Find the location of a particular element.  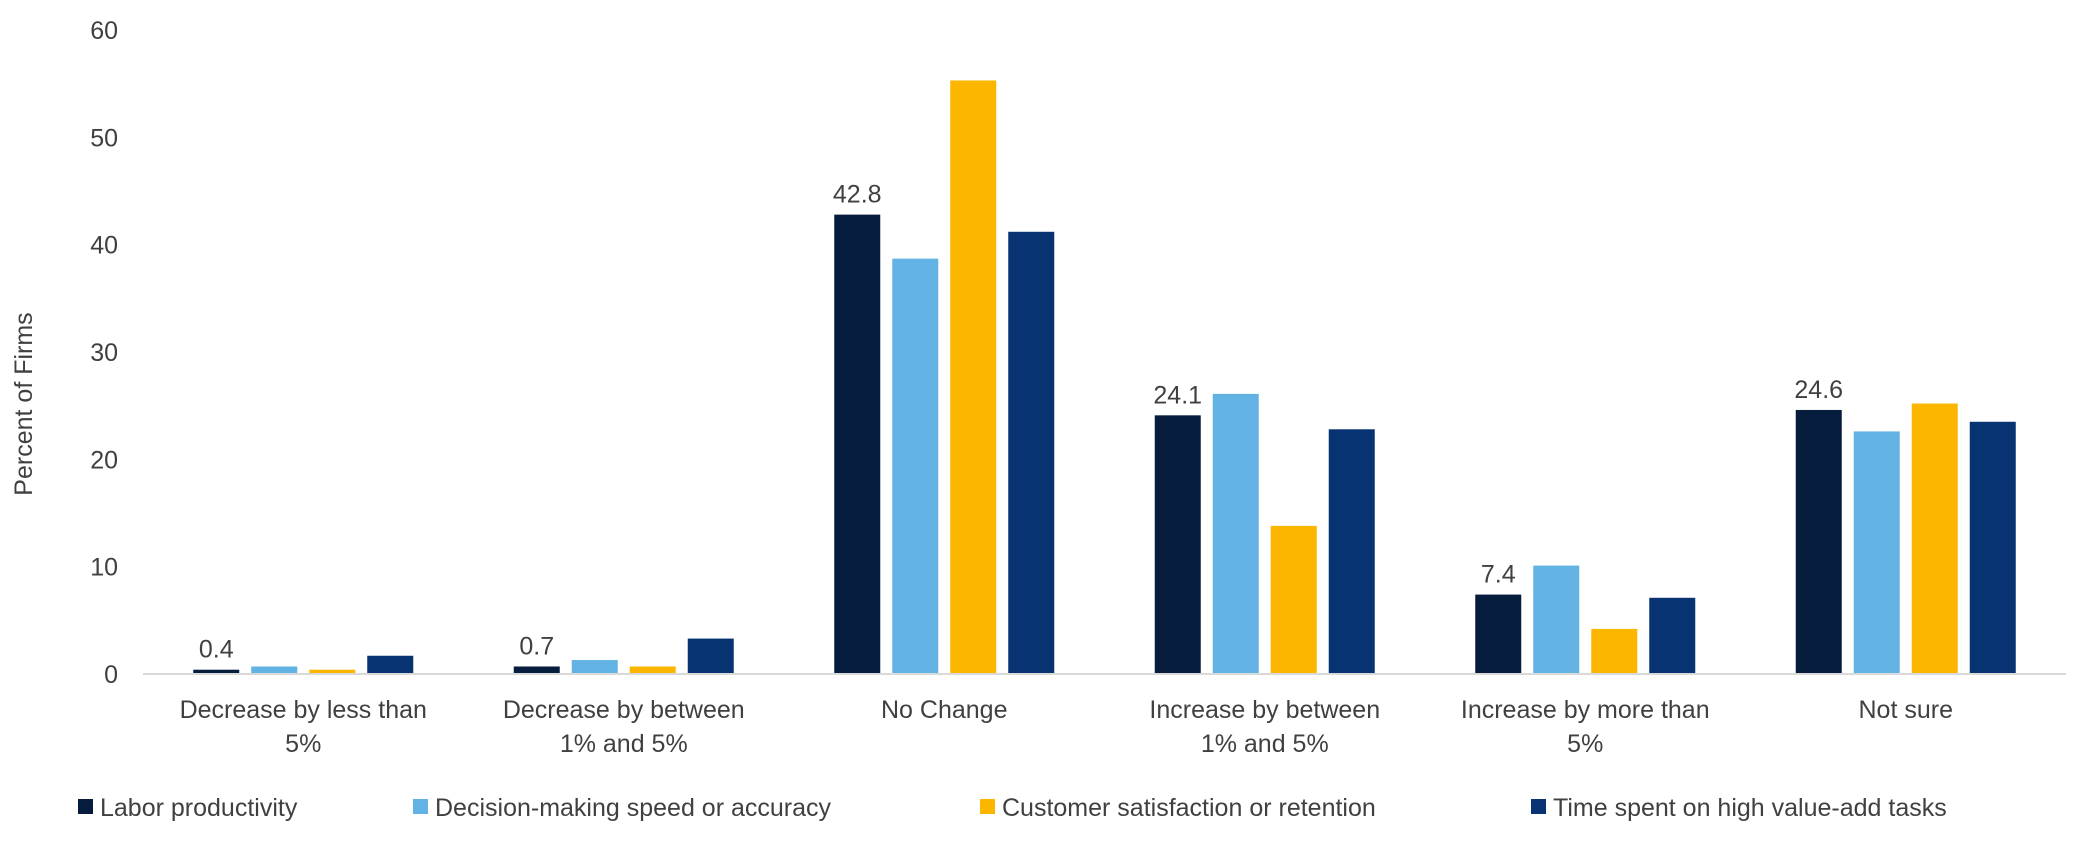

y-tick-label: 30 is located at coordinates (104, 353).